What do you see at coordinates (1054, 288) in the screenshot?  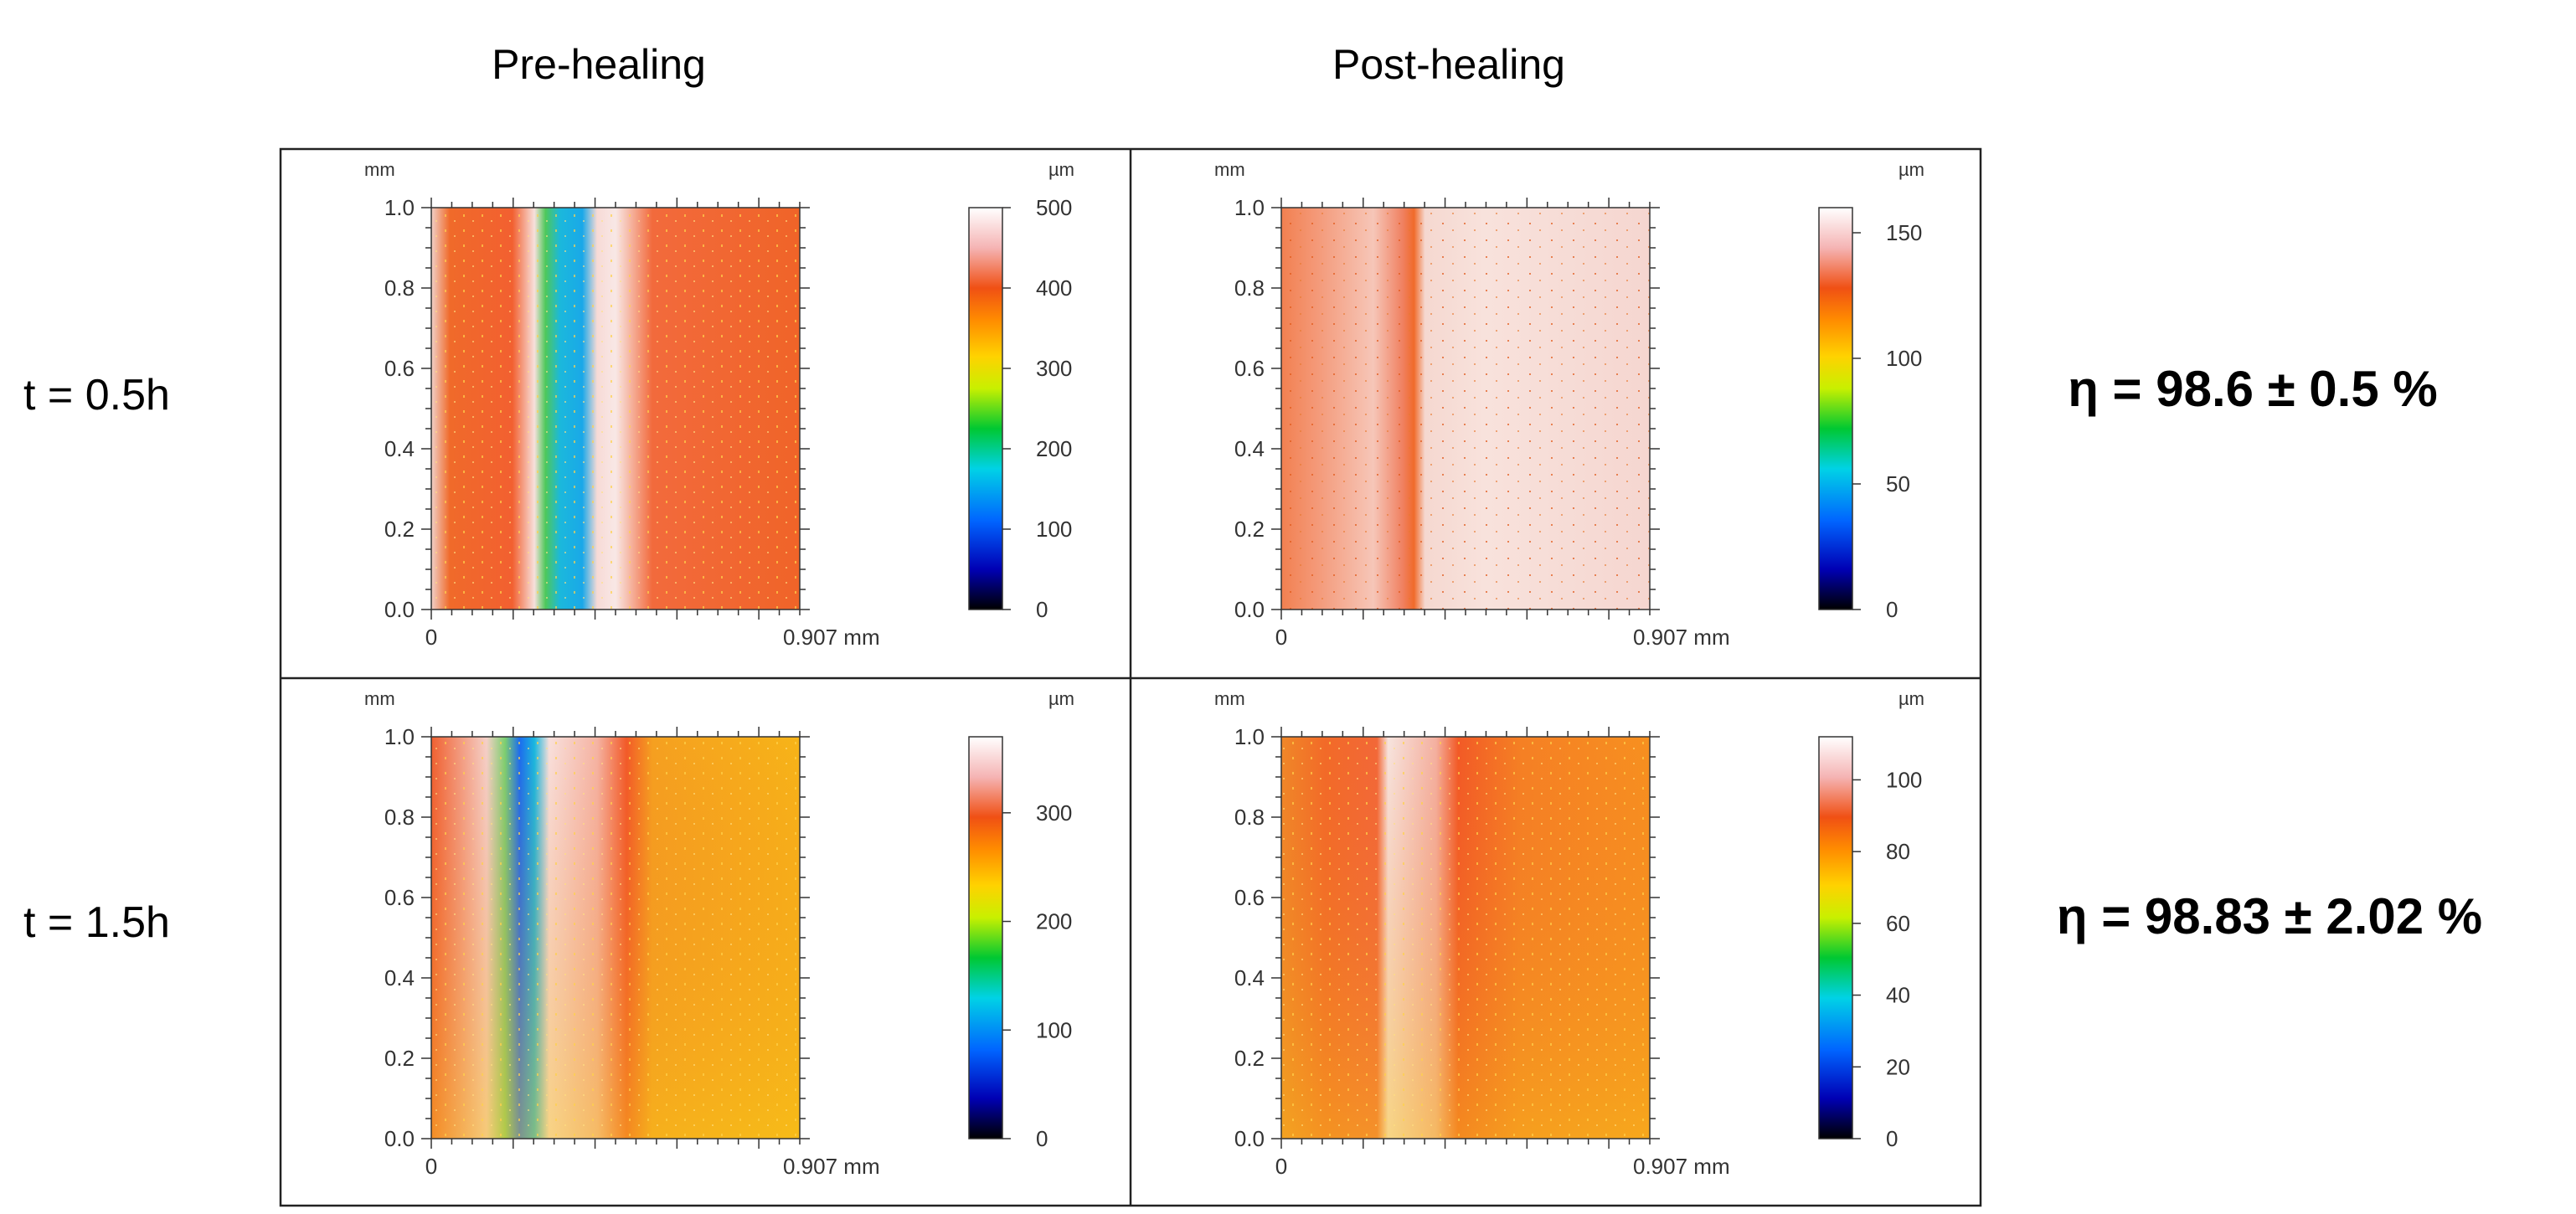 I see `colorbar-tick-label: 400` at bounding box center [1054, 288].